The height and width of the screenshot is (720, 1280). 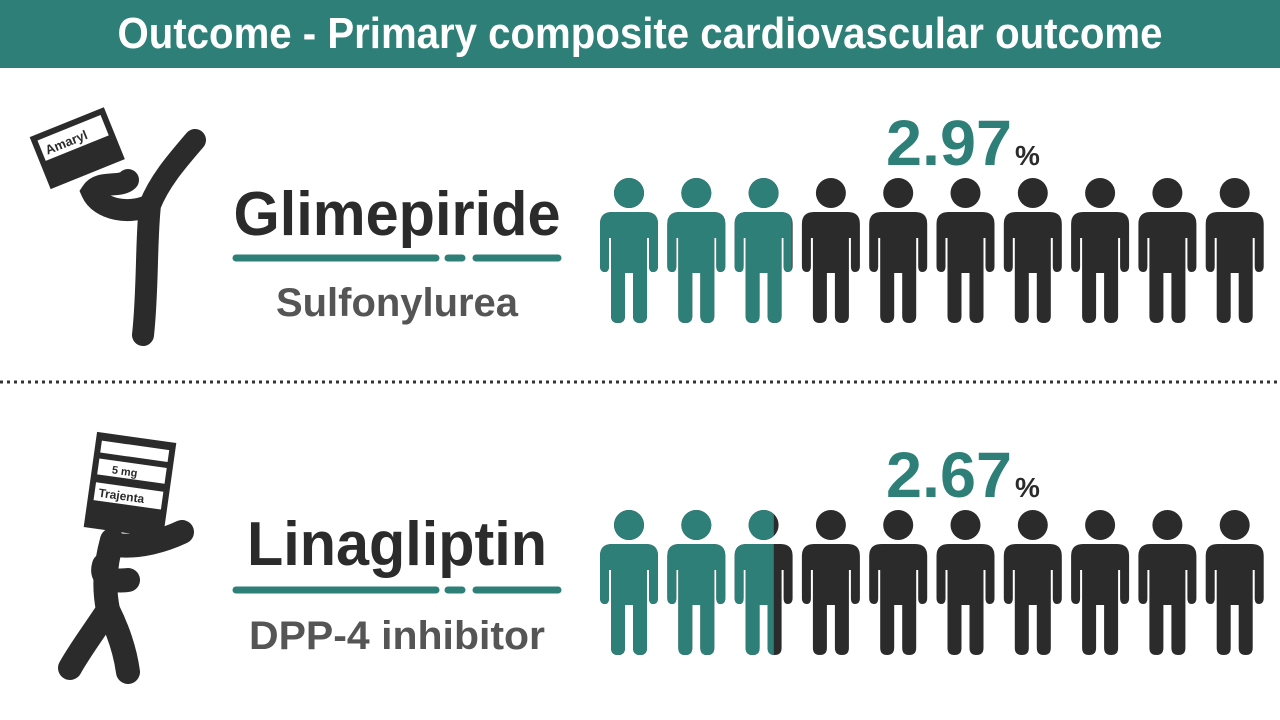 I want to click on figure-linagliptin, so click(x=126, y=602).